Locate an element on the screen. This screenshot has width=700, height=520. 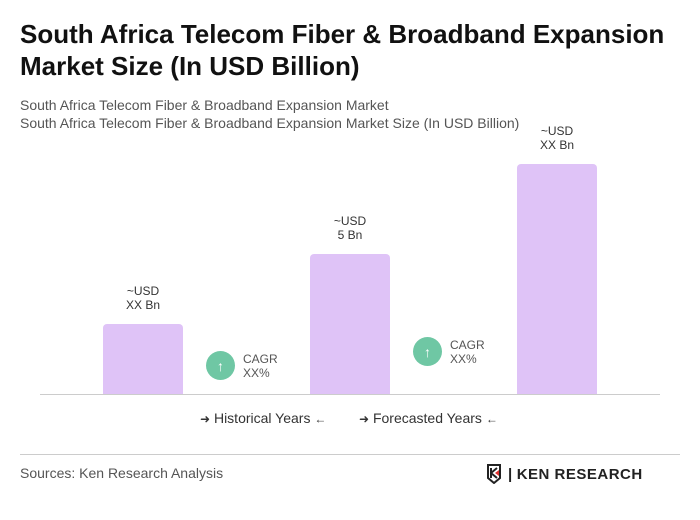
logo-mark-icon is located at coordinates (494, 474).